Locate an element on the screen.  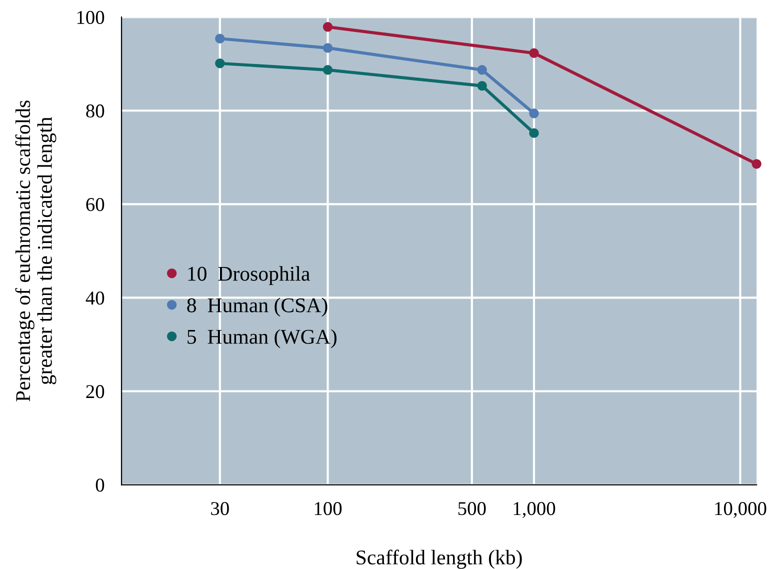
y-tick-label: 0 is located at coordinates (100, 485).